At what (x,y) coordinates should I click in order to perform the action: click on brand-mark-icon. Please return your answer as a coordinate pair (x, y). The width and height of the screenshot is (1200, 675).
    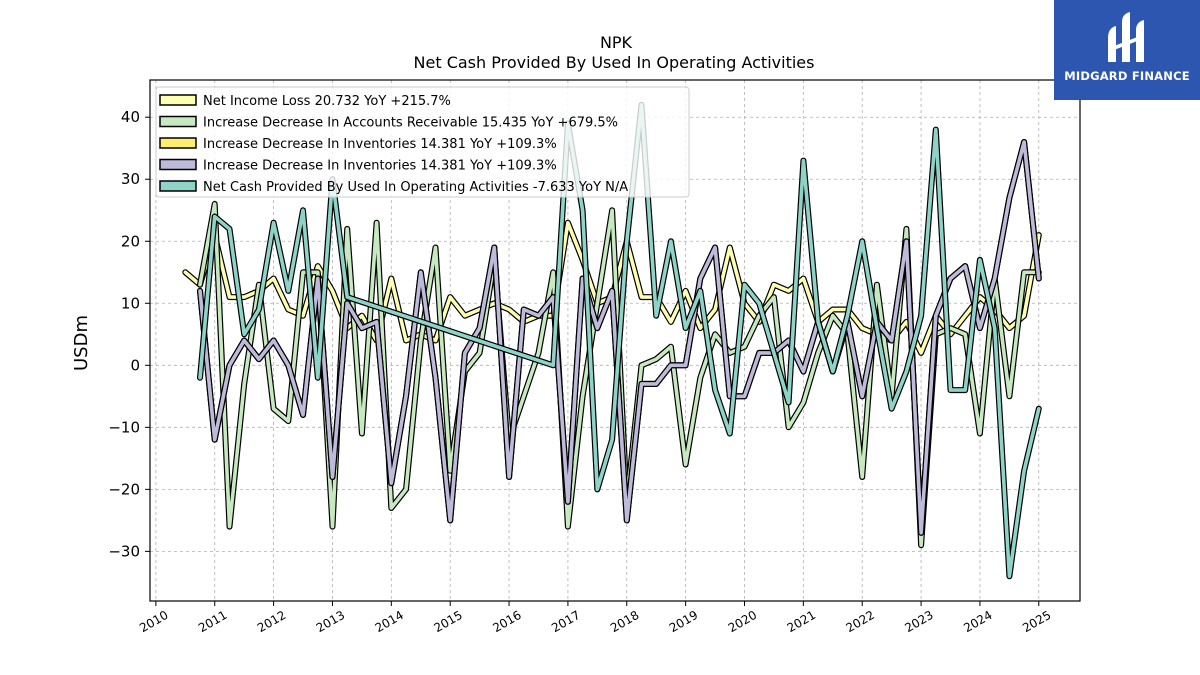
    Looking at the image, I should click on (1126, 37).